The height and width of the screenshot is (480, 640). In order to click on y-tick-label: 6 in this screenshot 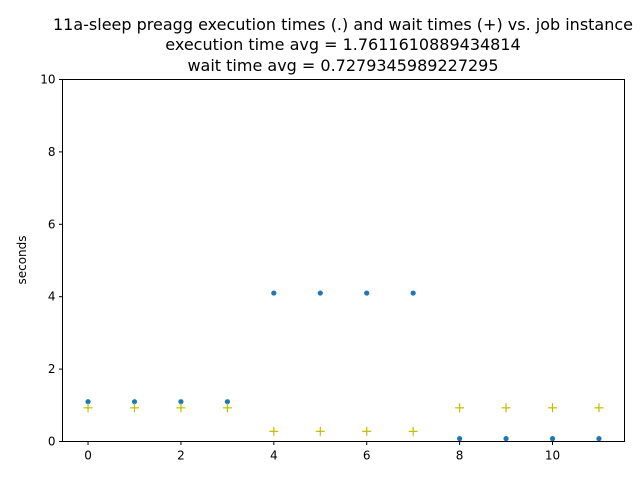, I will do `click(52, 224)`.